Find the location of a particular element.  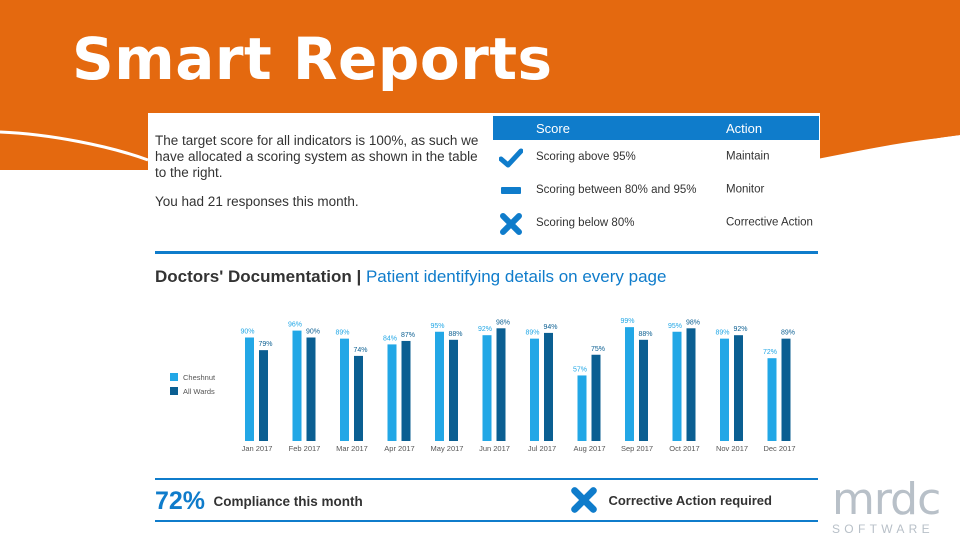

score-table-header: Score Action is located at coordinates (656, 128).